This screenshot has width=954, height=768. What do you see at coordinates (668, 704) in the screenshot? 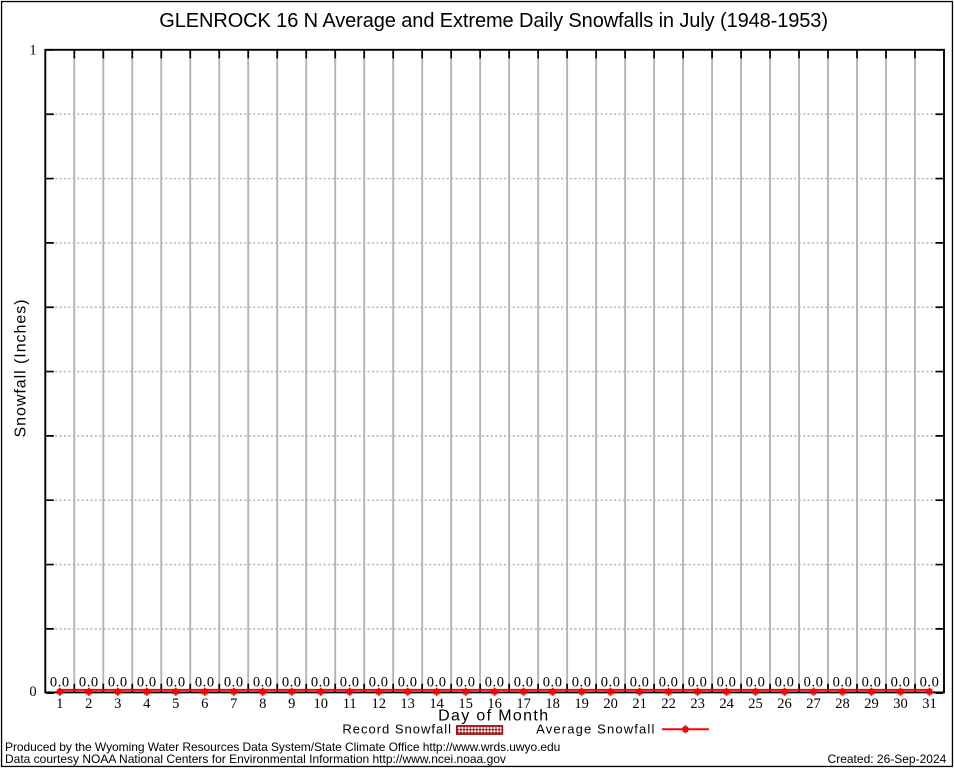
I see `svg-text: 22` at bounding box center [668, 704].